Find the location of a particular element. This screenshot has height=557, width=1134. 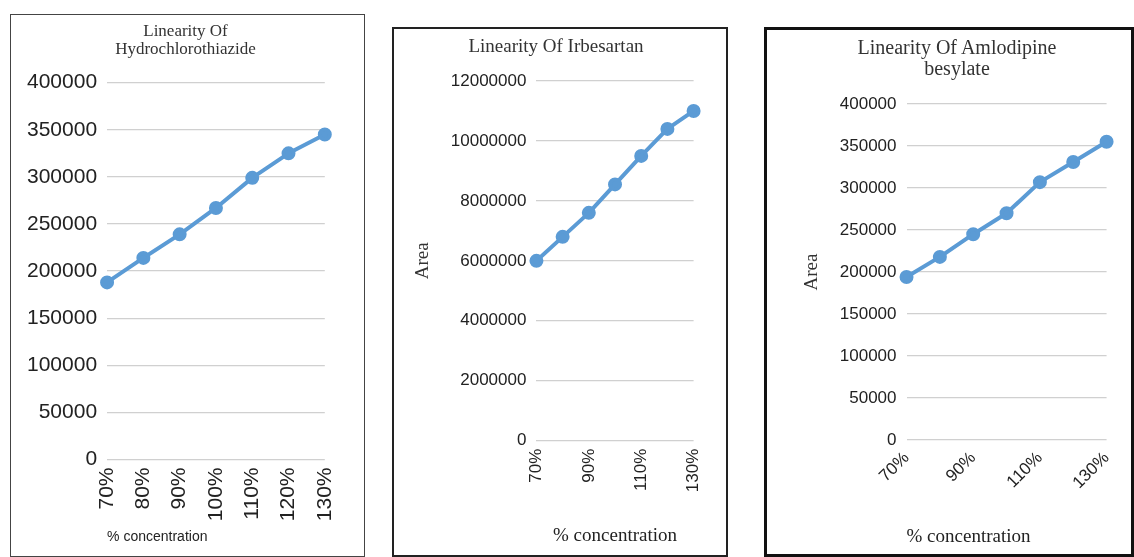

x-tick-label: 100% is located at coordinates (214, 494).